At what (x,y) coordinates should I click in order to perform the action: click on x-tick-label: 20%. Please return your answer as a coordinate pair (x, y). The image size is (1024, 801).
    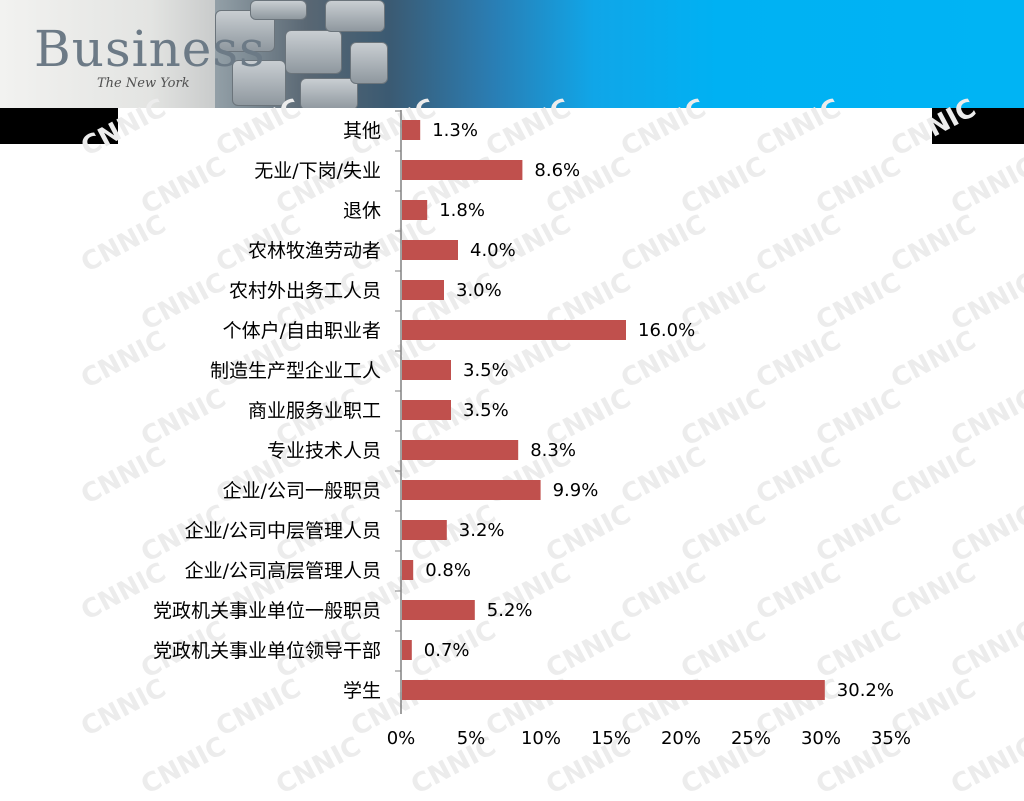
    Looking at the image, I should click on (681, 738).